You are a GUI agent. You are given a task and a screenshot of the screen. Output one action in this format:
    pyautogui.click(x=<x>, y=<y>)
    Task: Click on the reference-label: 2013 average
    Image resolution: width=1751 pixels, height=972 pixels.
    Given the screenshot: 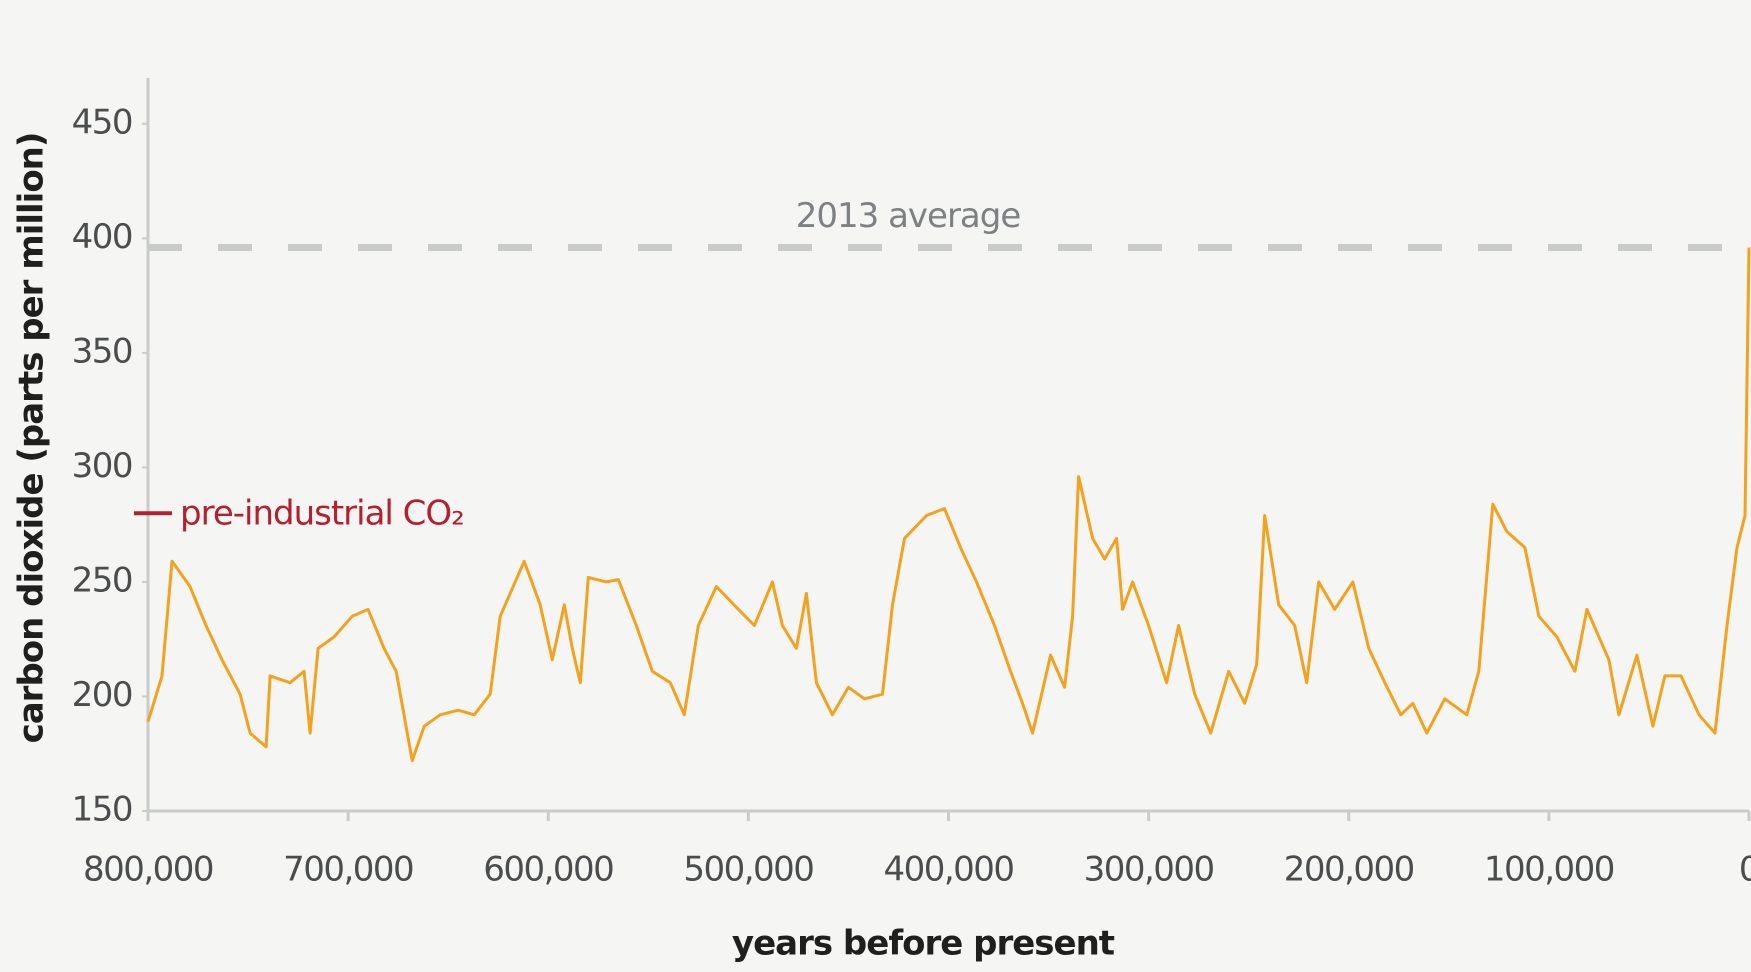 What is the action you would take?
    pyautogui.click(x=908, y=216)
    